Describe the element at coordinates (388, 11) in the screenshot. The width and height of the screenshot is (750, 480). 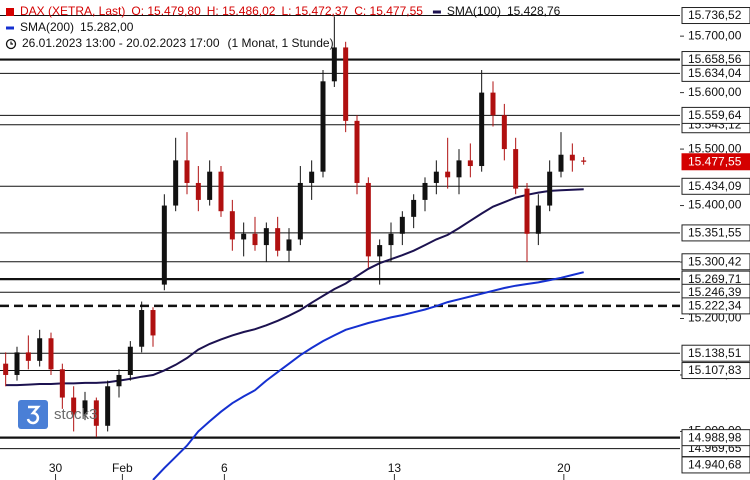
I see `ohlc-label: C: 15.477,55` at that location.